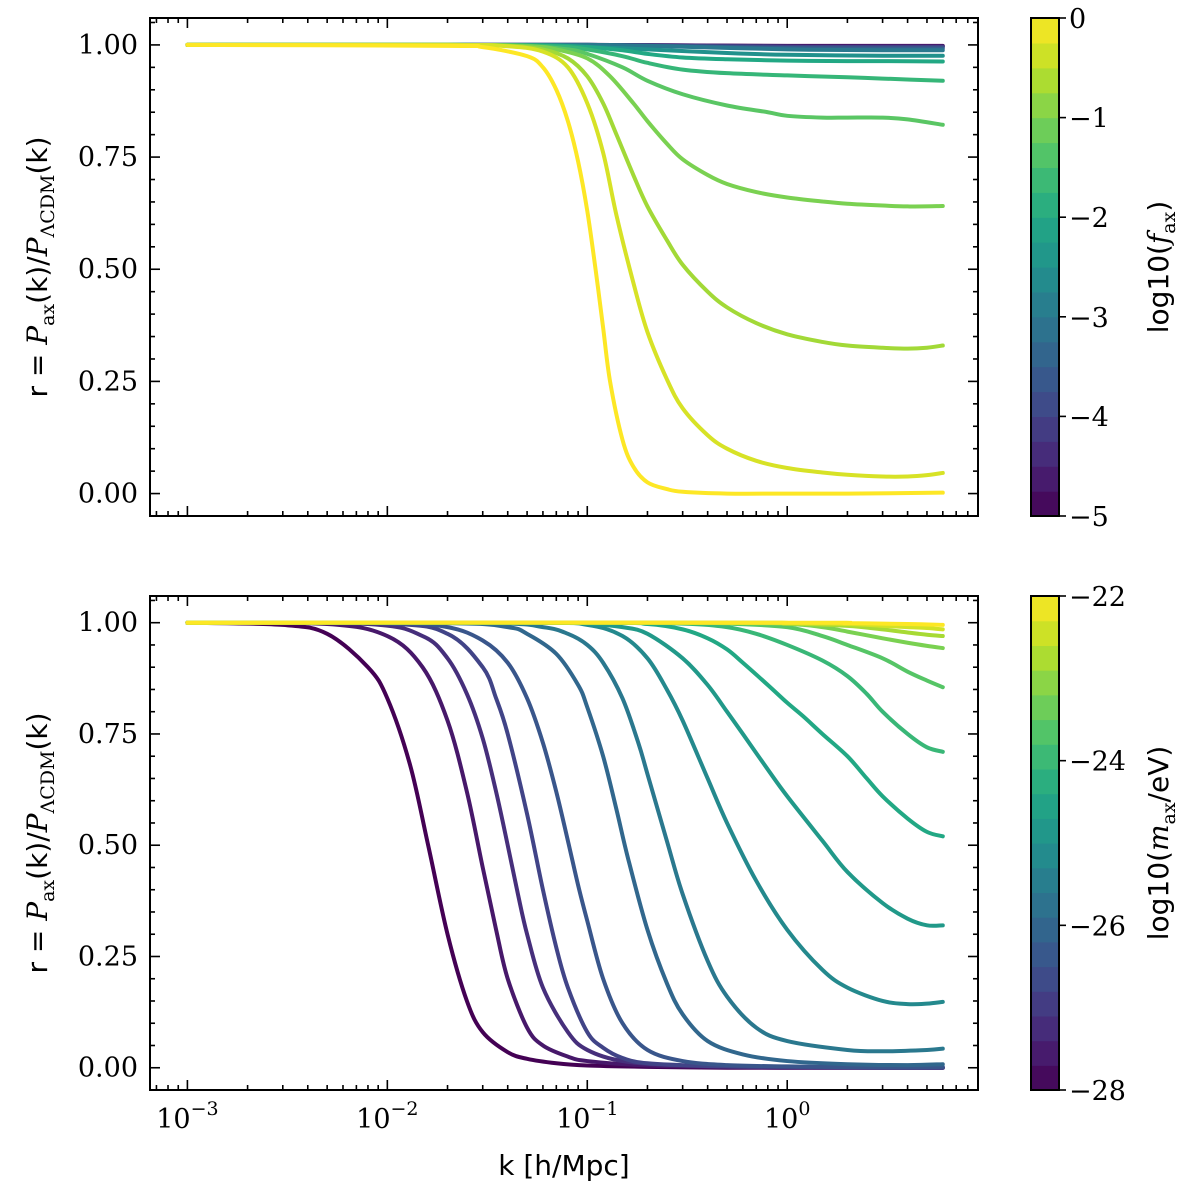 Image resolution: width=1200 pixels, height=1198 pixels. Describe the element at coordinates (108, 157) in the screenshot. I see `ytick-label: 0.75` at that location.